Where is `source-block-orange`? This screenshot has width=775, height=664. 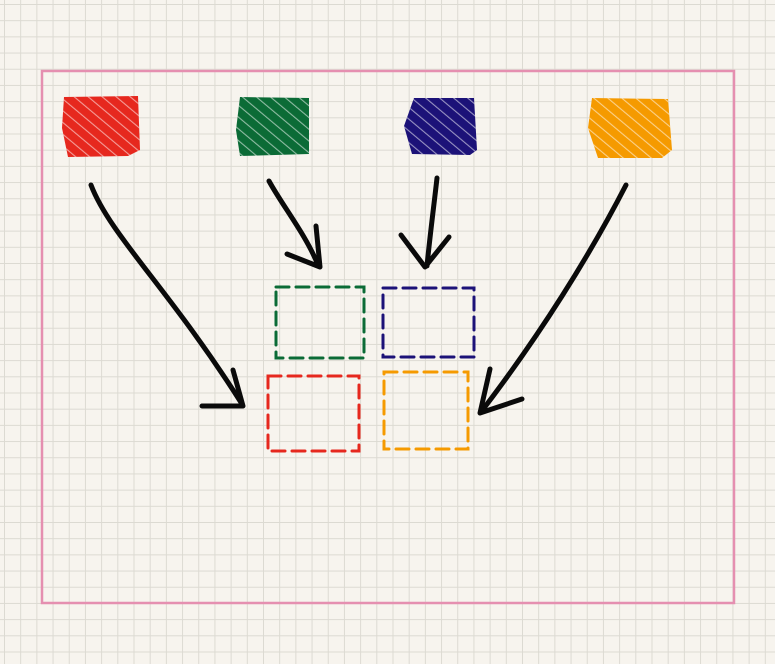
source-block-orange is located at coordinates (630, 128).